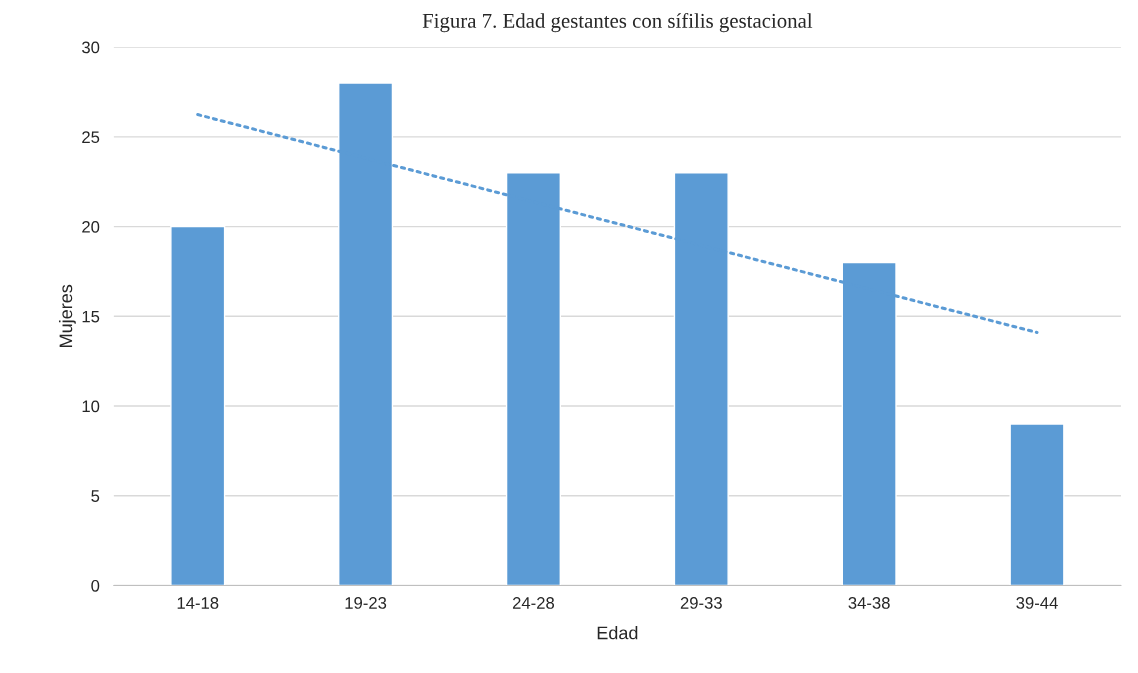 This screenshot has height=673, width=1138. I want to click on x-axis-title: Edad, so click(617, 633).